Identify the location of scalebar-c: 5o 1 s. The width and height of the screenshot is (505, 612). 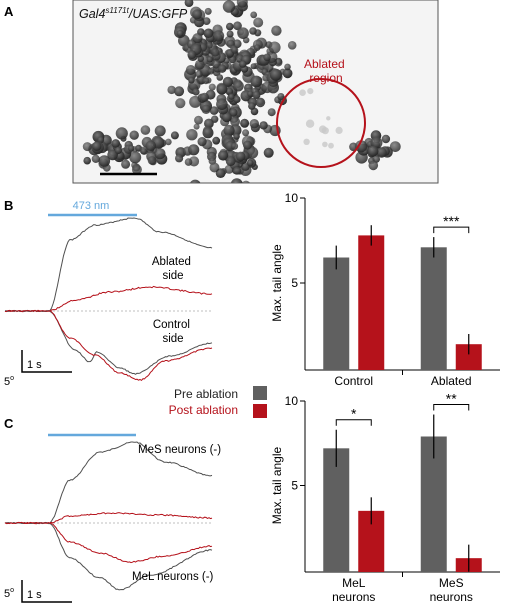
(38, 591).